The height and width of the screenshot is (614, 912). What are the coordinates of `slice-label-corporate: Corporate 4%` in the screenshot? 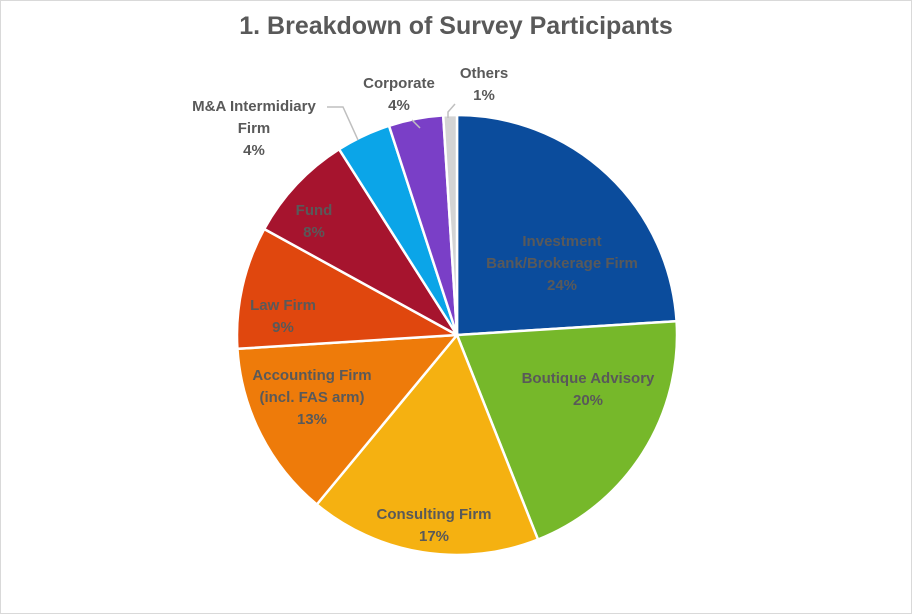 It's located at (399, 94).